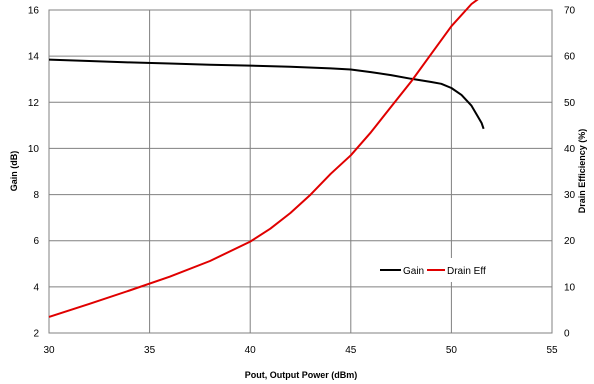 Image resolution: width=594 pixels, height=384 pixels. What do you see at coordinates (34, 103) in the screenshot?
I see `y-tick-label: 12` at bounding box center [34, 103].